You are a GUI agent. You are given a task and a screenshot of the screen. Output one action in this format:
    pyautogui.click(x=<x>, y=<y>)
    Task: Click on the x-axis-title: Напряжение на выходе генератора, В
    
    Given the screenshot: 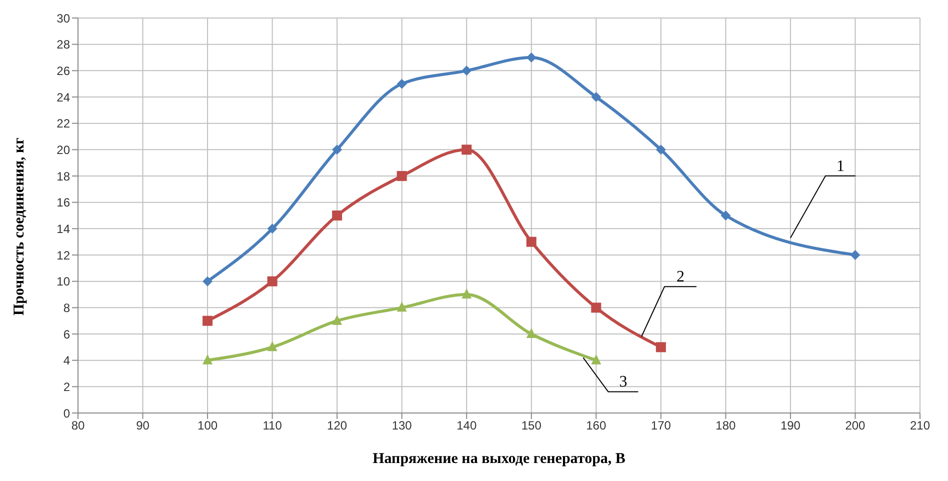 What is the action you would take?
    pyautogui.click(x=499, y=459)
    